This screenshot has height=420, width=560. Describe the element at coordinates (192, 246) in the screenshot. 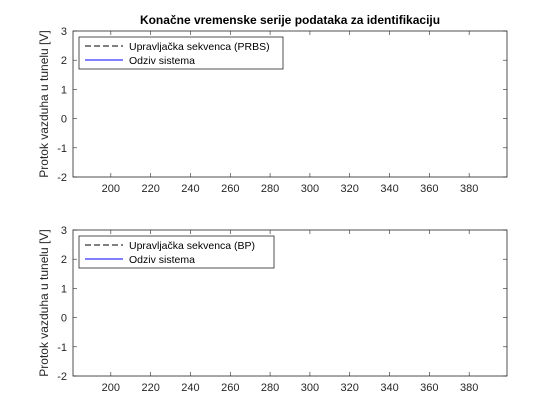

I see `legend-label-control: Upravljačka sekvenca (BP)` at that location.